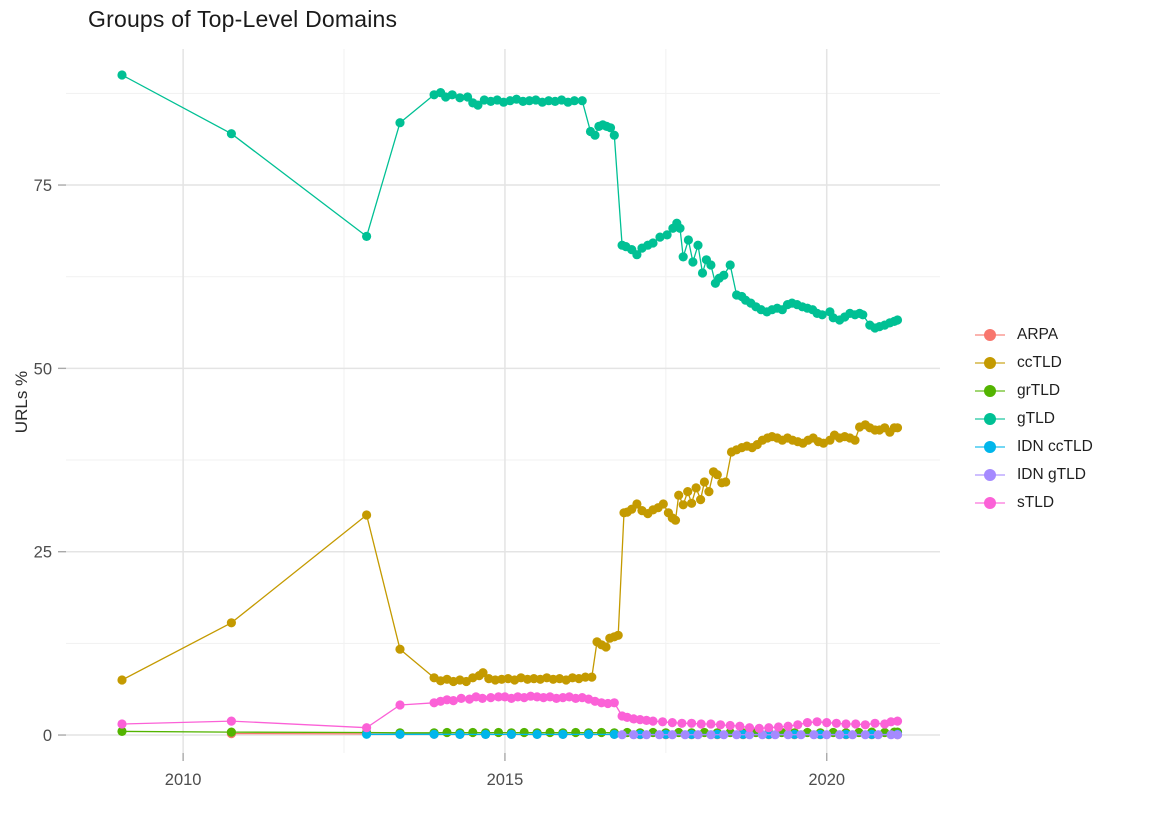 The image size is (1164, 827). What do you see at coordinates (1055, 446) in the screenshot?
I see `legend-label: IDN ccTLD` at bounding box center [1055, 446].